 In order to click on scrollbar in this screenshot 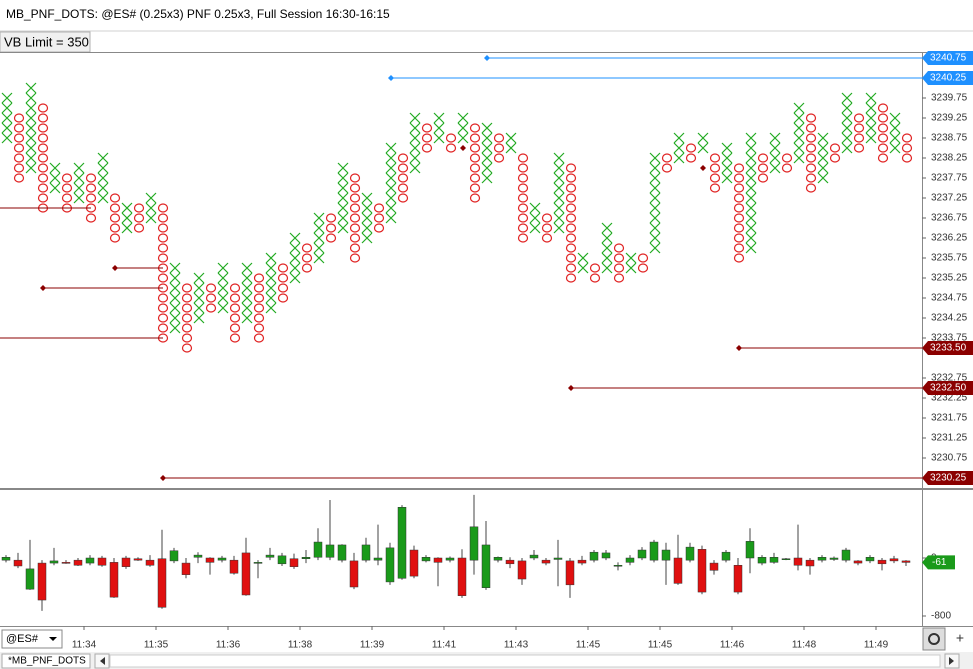, I will do `click(525, 661)`.